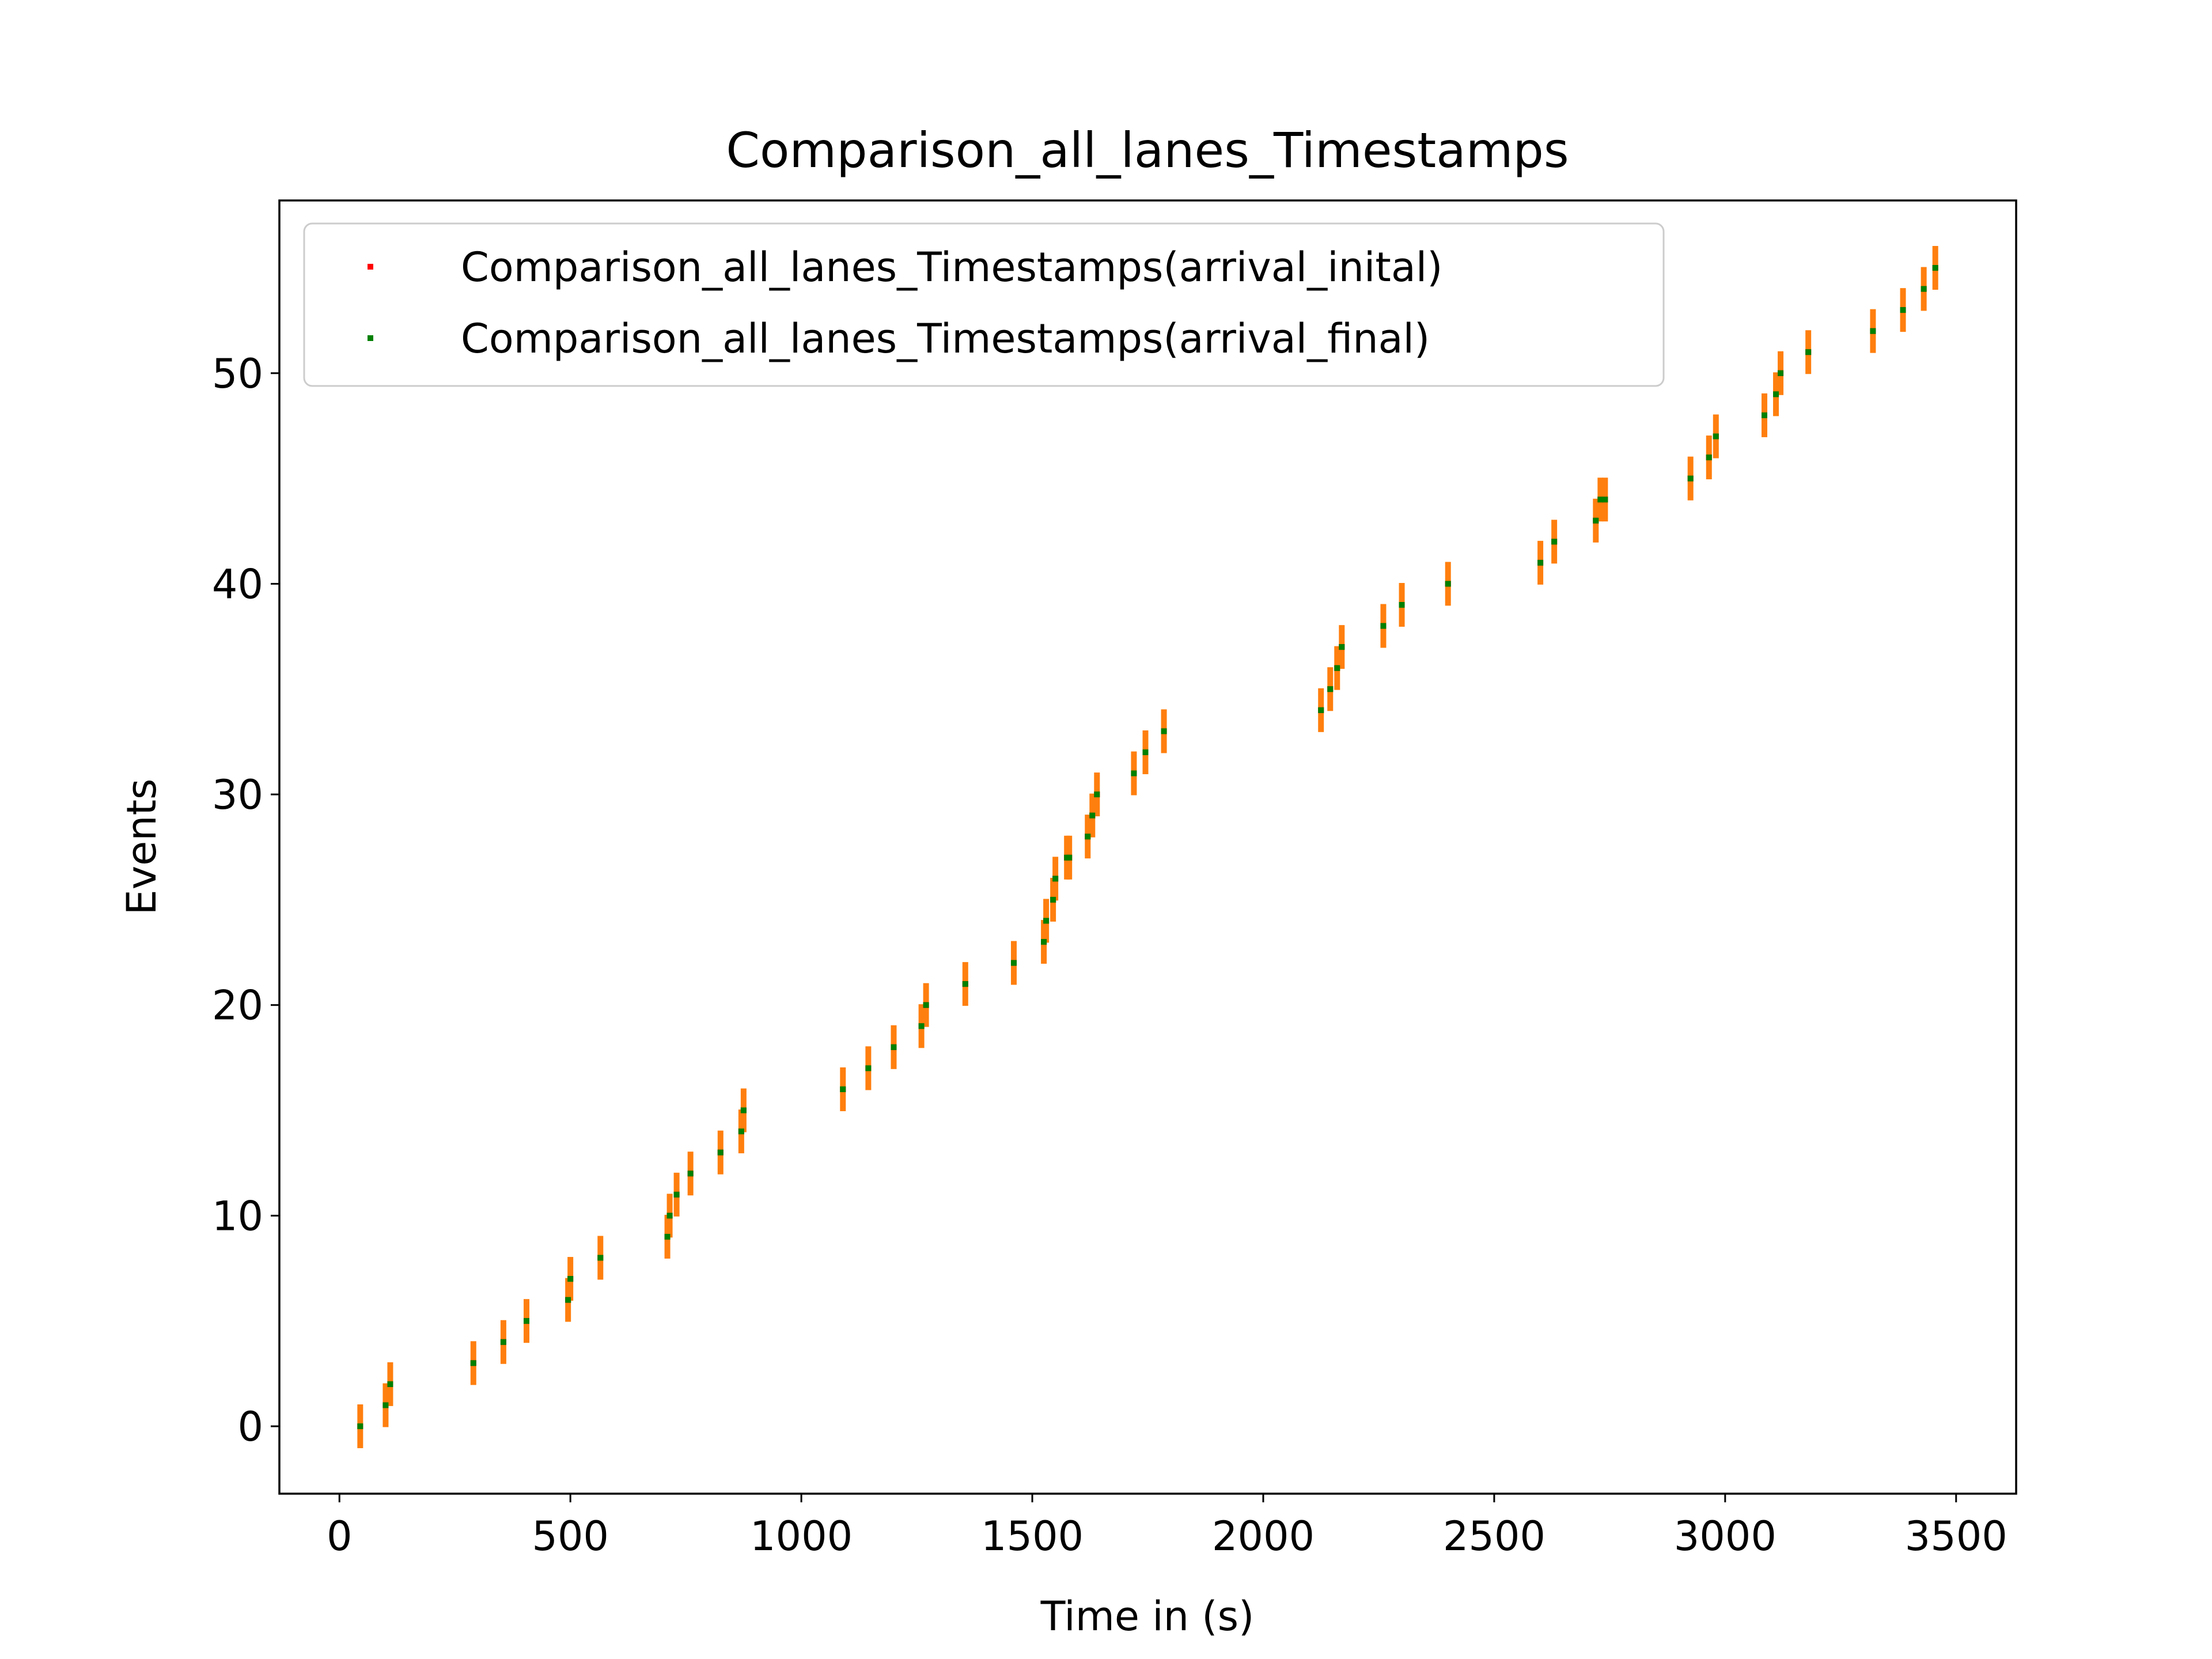 This screenshot has height=1659, width=2212. What do you see at coordinates (1167, 1527) in the screenshot?
I see `x-axis: 0 500 1000 1500 2000 2500 3000 3500` at bounding box center [1167, 1527].